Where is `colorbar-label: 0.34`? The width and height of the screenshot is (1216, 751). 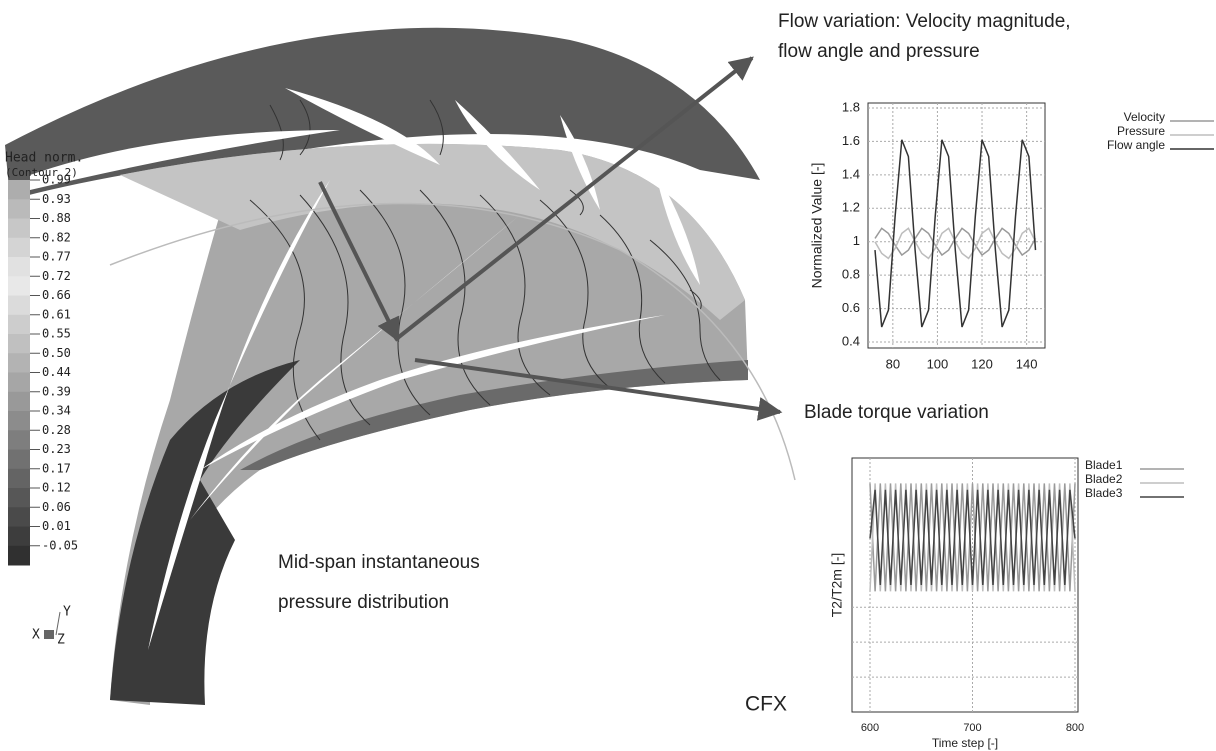 colorbar-label: 0.34 is located at coordinates (56, 411).